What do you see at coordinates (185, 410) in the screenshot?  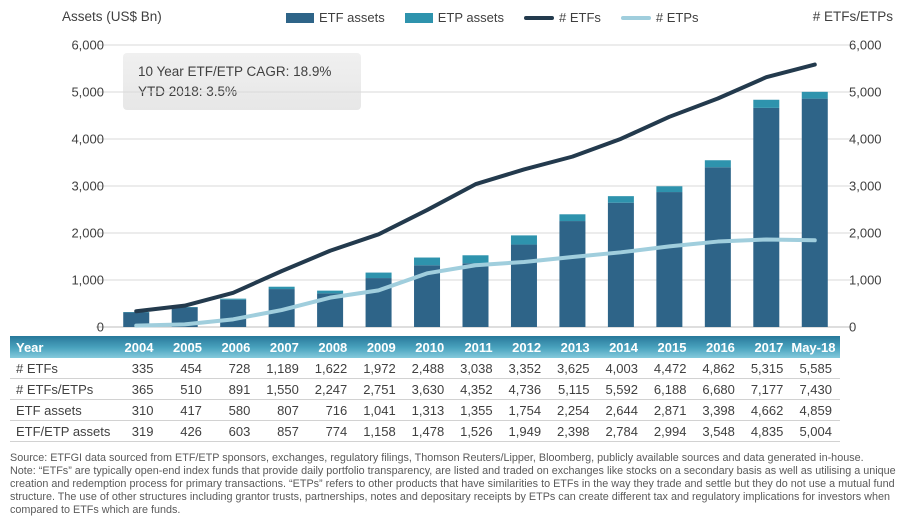 I see `table-cell: 417` at bounding box center [185, 410].